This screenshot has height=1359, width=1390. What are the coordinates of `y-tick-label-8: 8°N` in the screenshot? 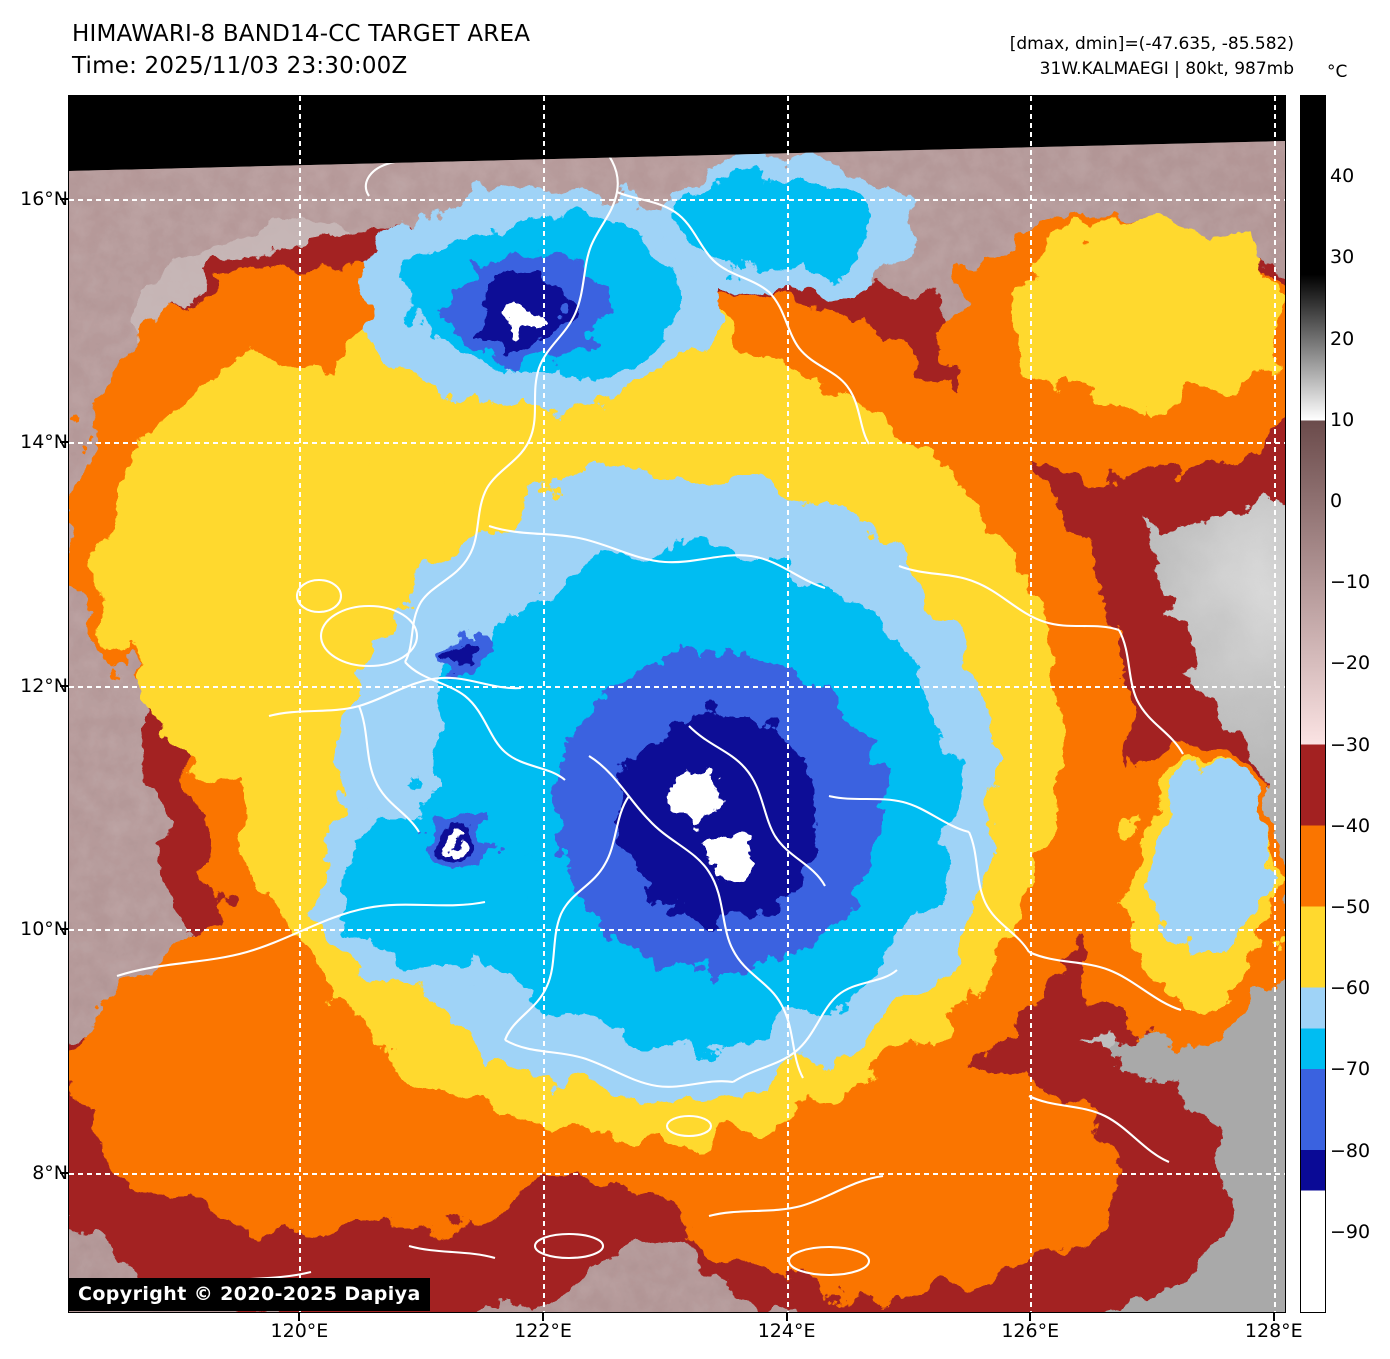 It's located at (50, 1172).